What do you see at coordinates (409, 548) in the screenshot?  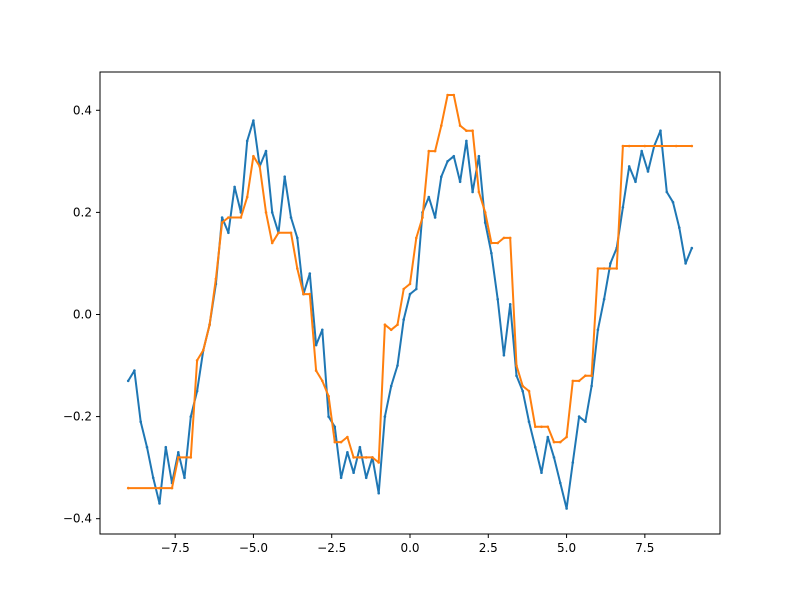 I see `x-tick-label: 0.0` at bounding box center [409, 548].